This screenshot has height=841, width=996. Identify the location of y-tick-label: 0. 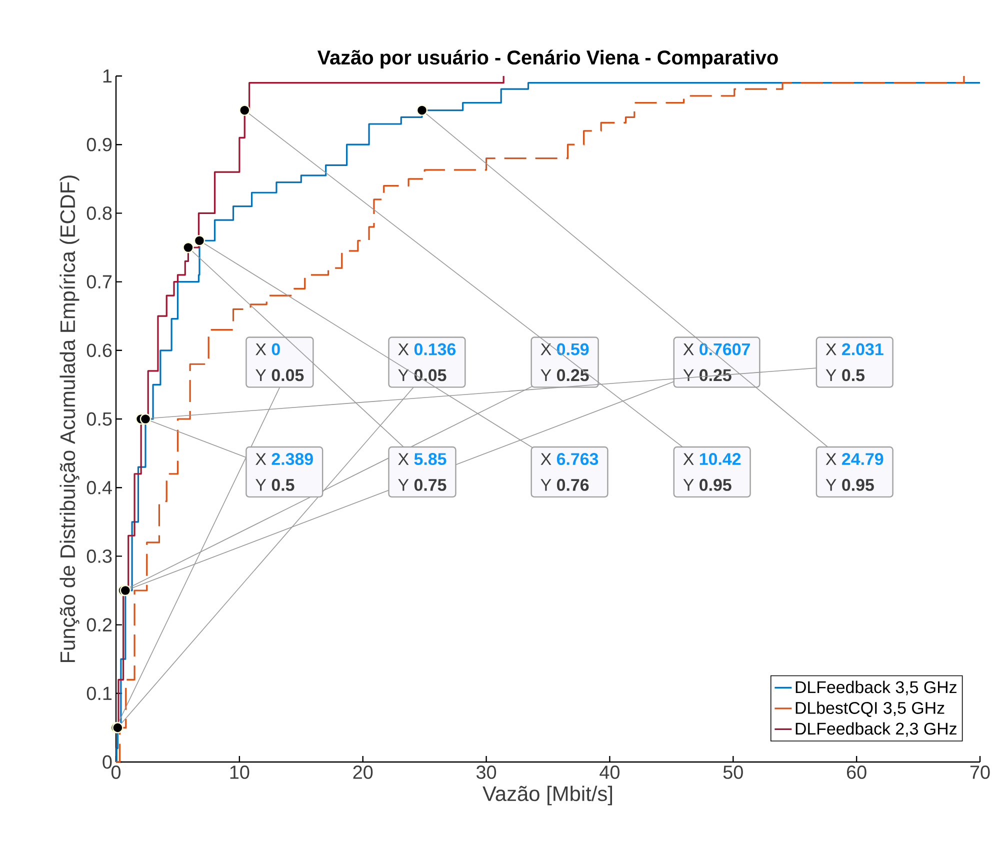
(107, 762).